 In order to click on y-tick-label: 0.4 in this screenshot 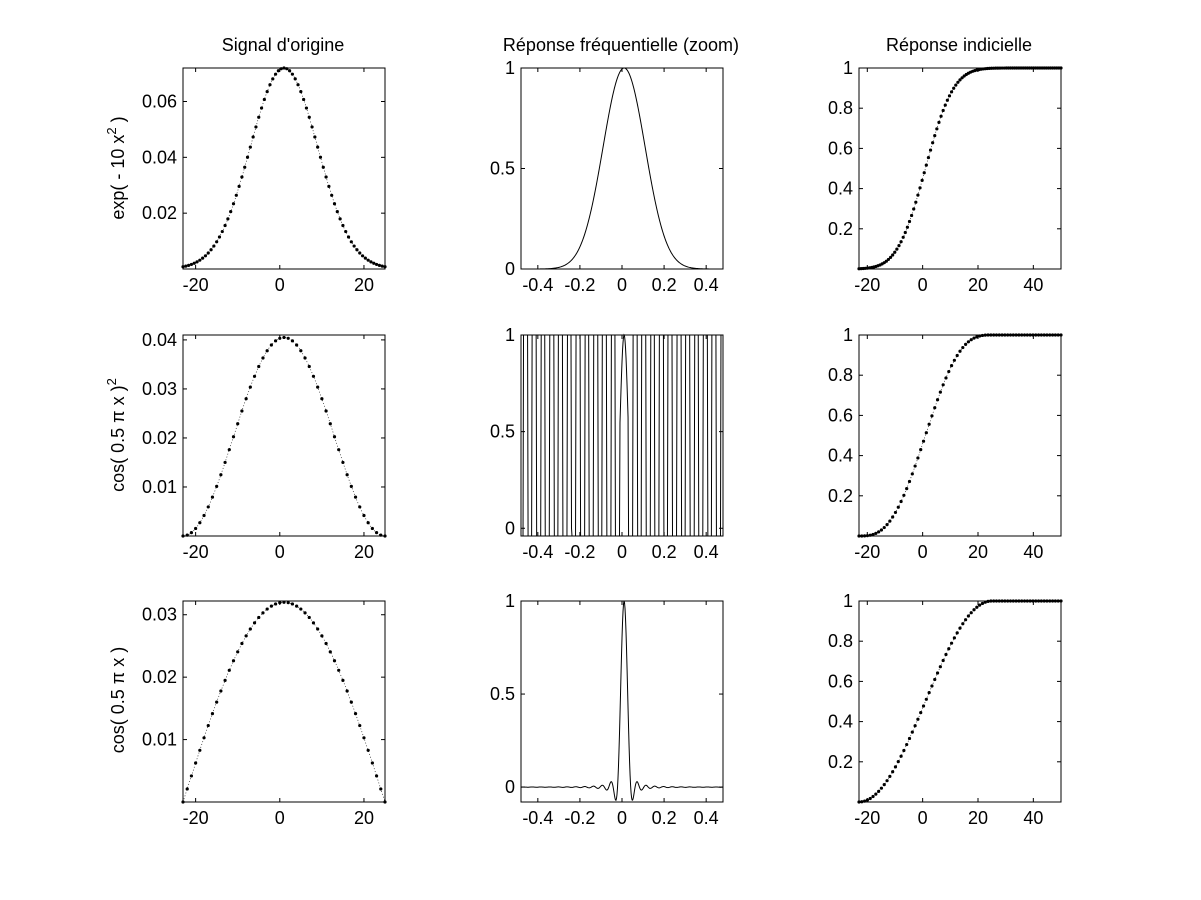, I will do `click(840, 189)`.